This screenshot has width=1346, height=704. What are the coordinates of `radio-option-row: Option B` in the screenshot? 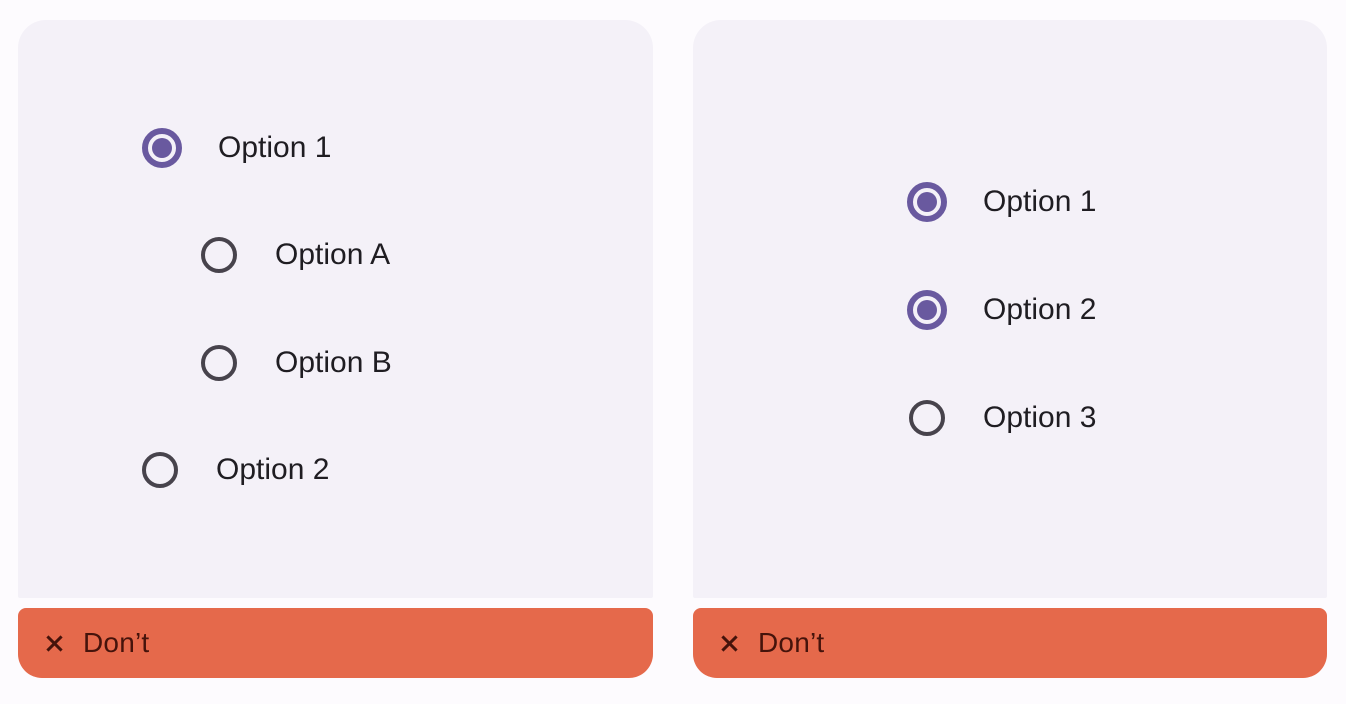 It's located at (295, 363).